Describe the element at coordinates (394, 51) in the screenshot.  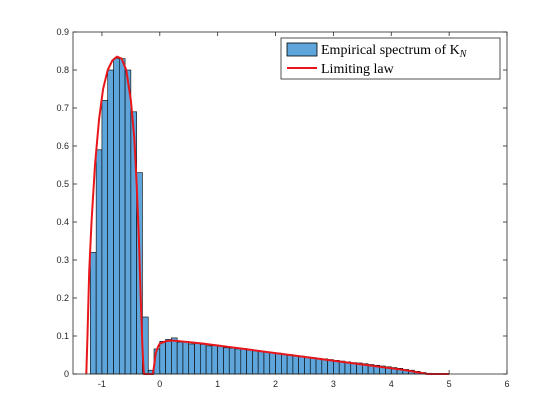
I see `legend-histogram-label: Empirical spectrum of KN` at that location.